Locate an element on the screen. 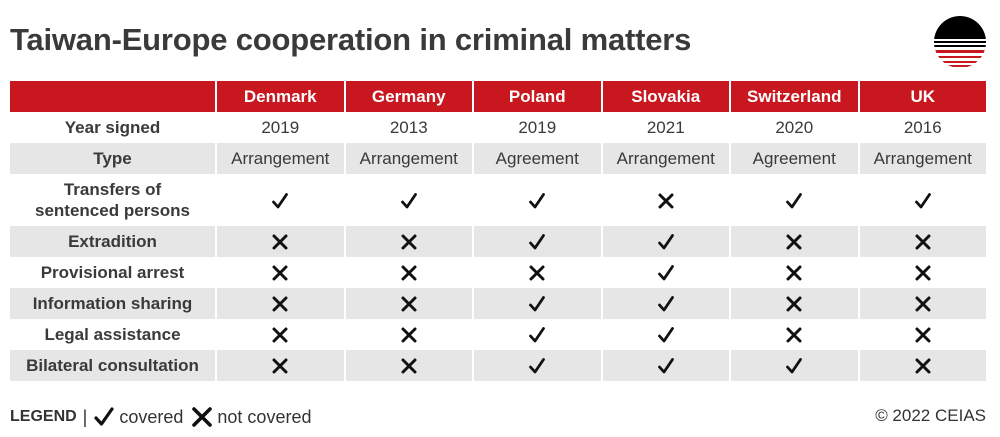  legend-not-covered-label: not covered is located at coordinates (264, 416).